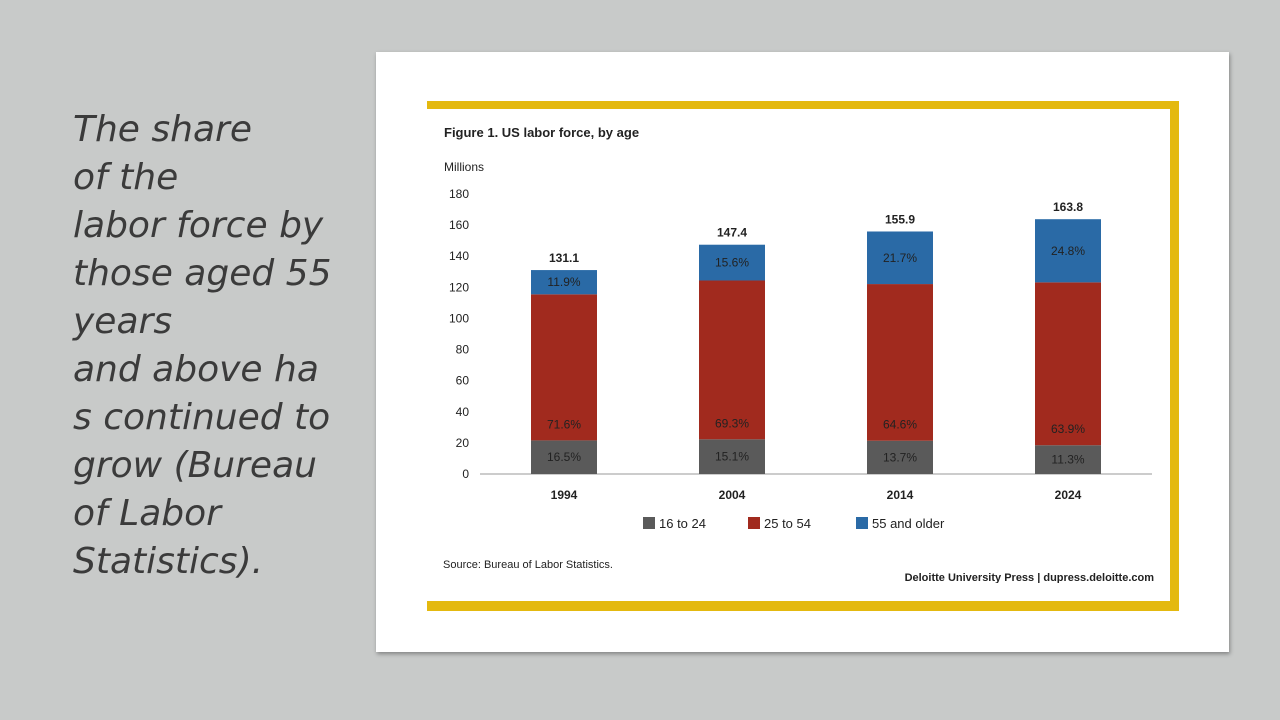  What do you see at coordinates (1068, 429) in the screenshot?
I see `segment-data-label: 63.9%` at bounding box center [1068, 429].